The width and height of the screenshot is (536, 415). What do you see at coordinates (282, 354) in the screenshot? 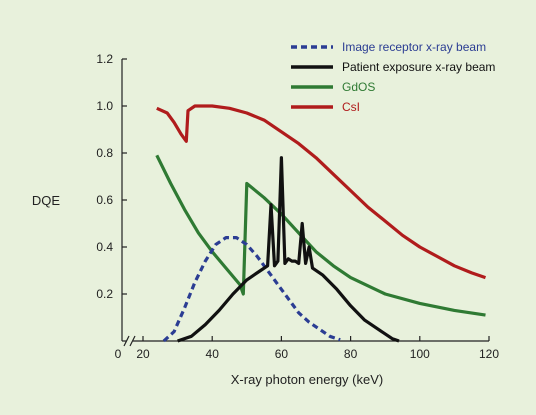
I see `x-tick-label: 60` at bounding box center [282, 354].